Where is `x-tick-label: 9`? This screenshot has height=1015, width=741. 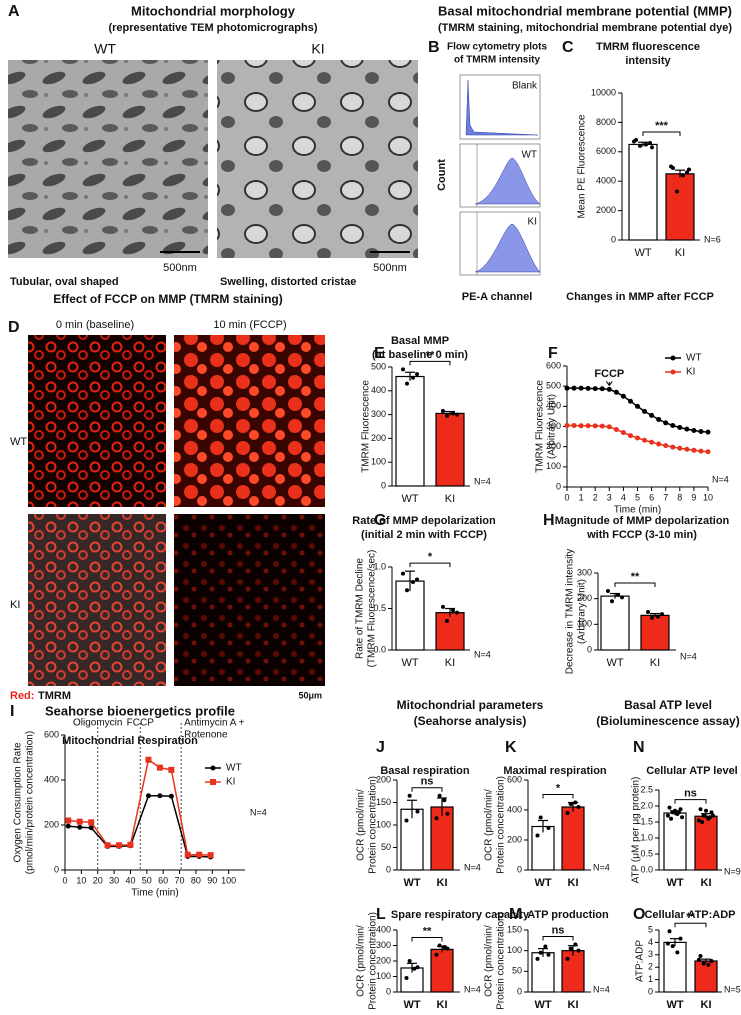
x-tick-label: 9 is located at coordinates (693, 497).